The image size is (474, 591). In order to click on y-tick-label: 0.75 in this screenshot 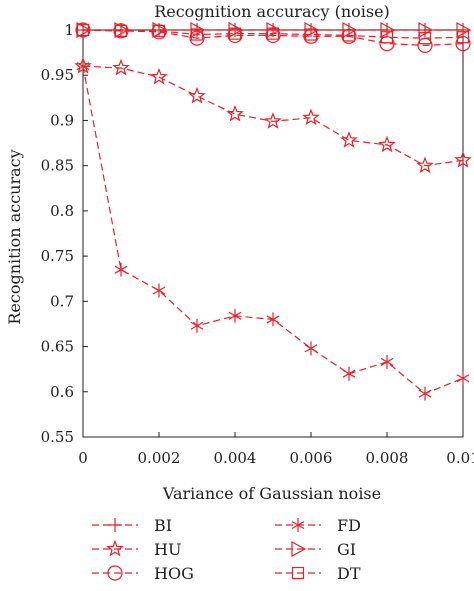, I will do `click(57, 256)`.